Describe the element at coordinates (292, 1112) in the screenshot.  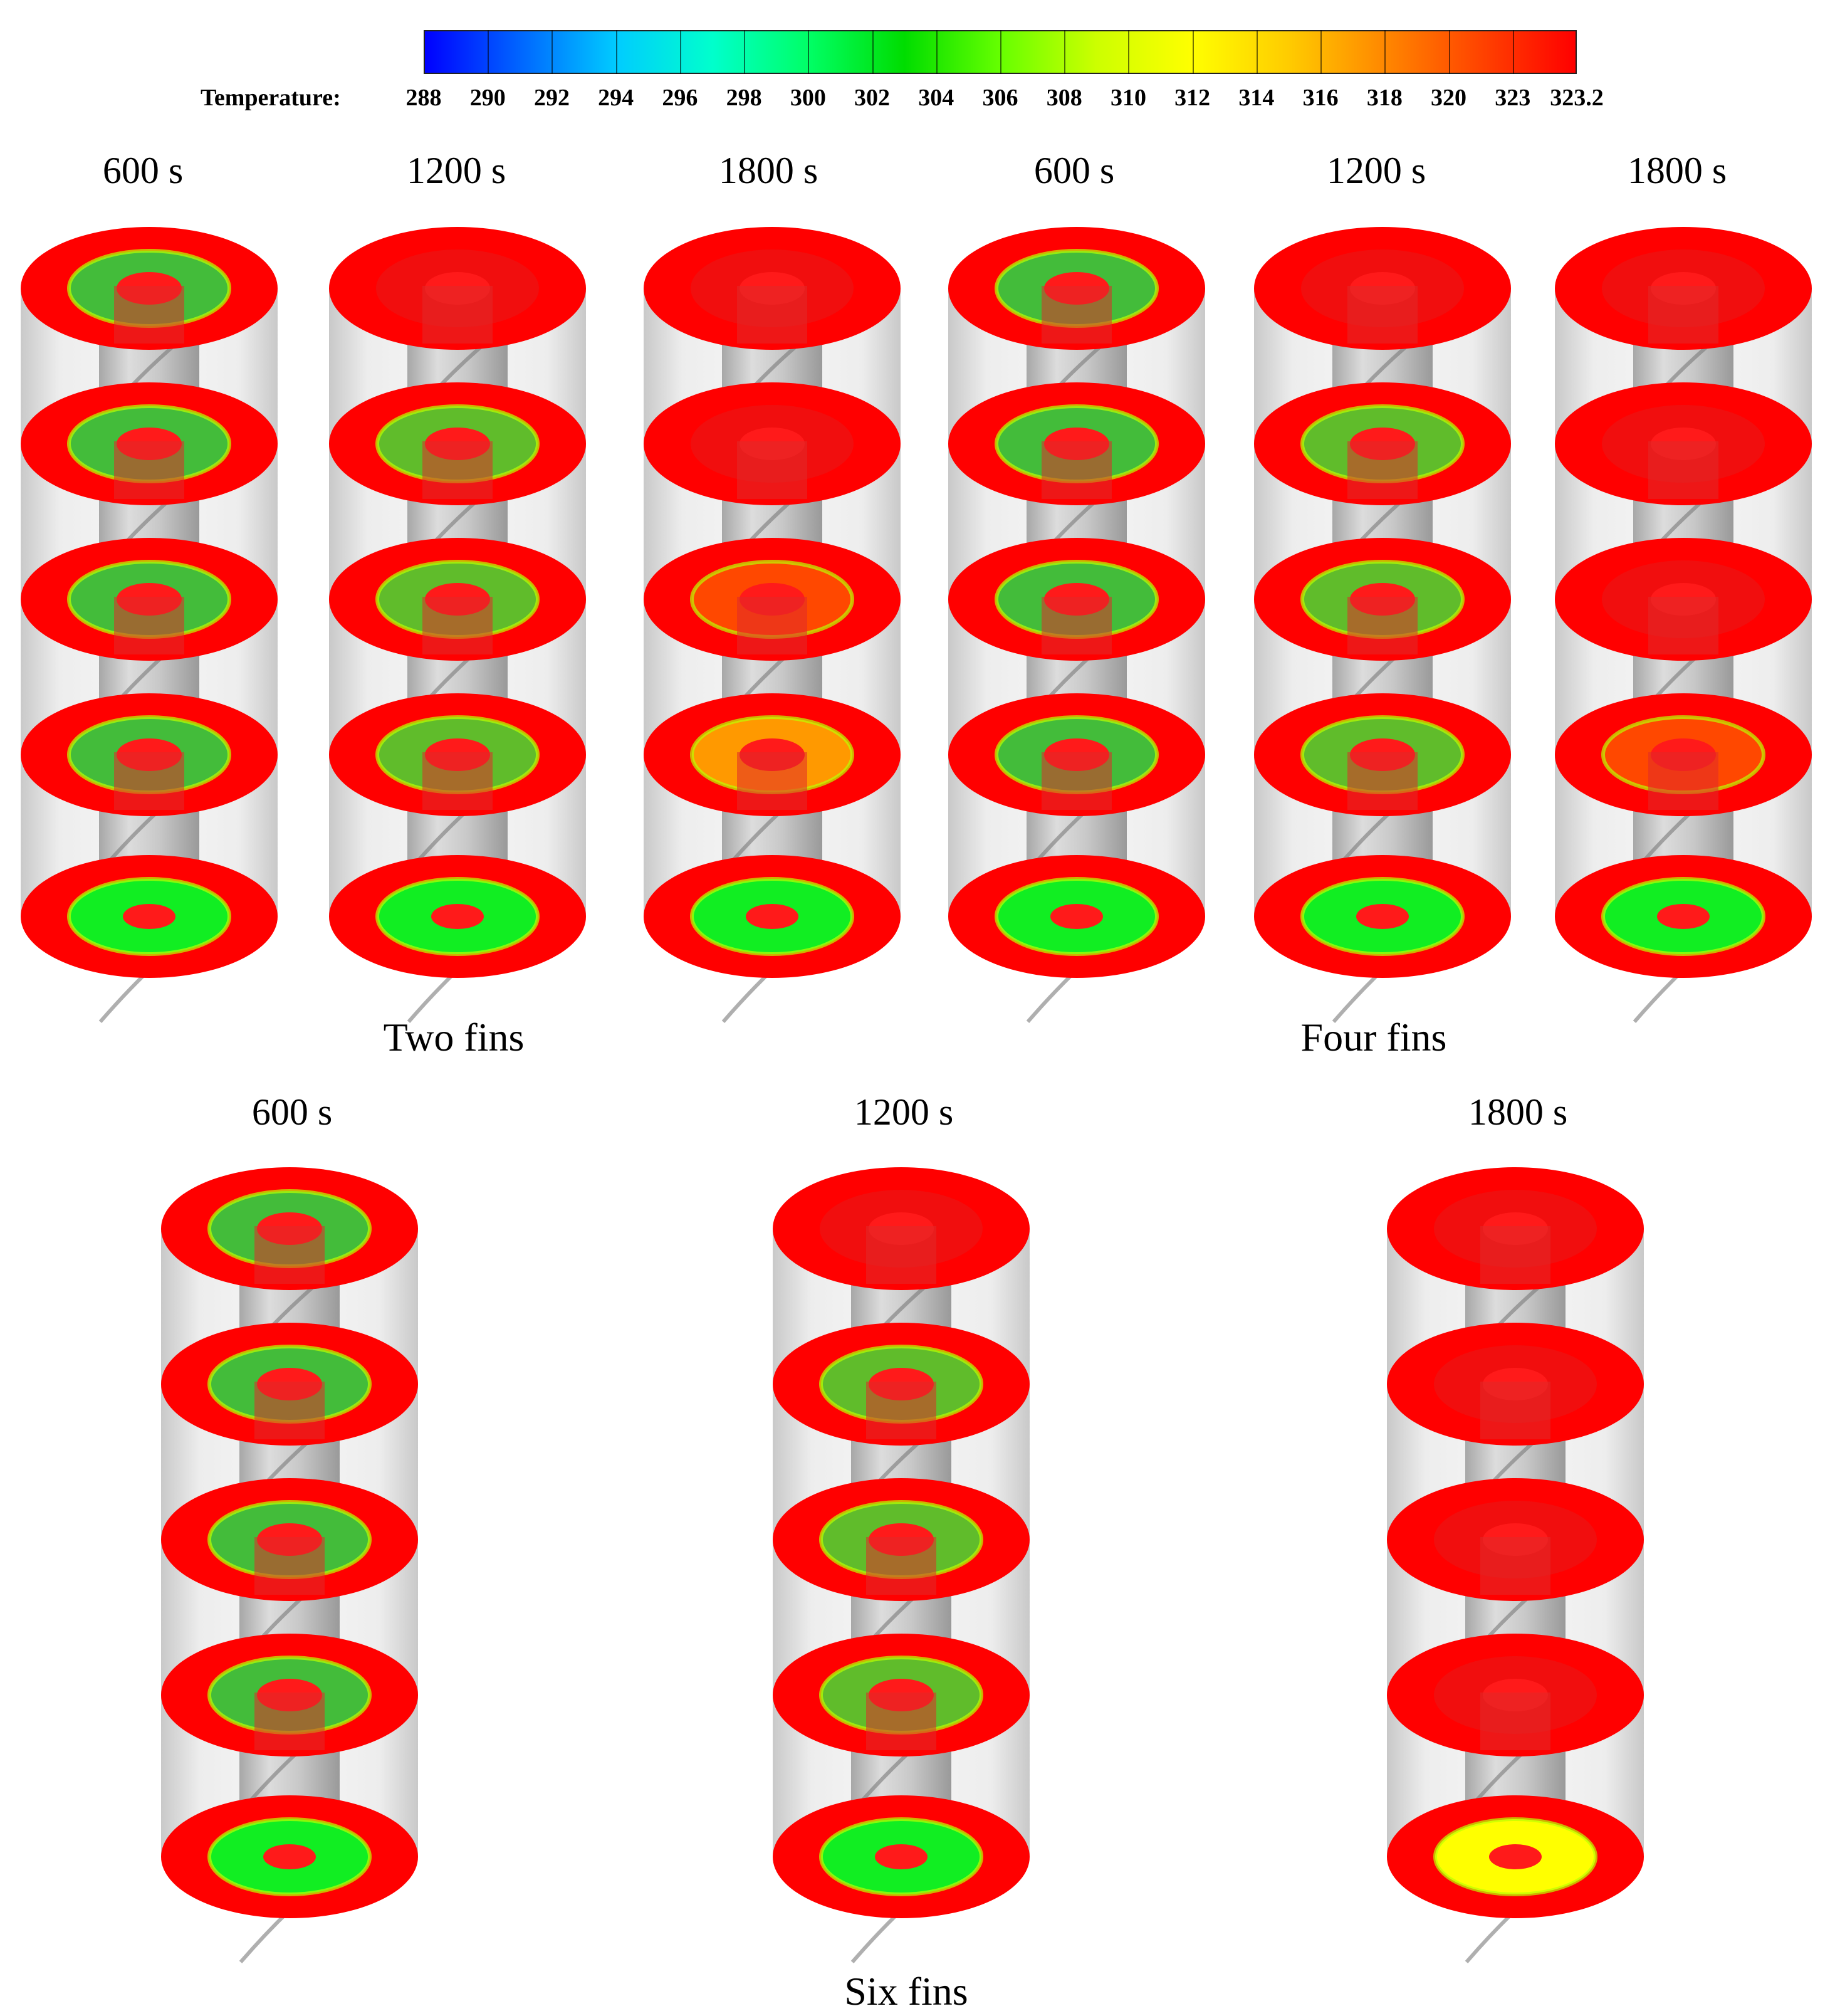
I see `time-label-six-fins-600: 600 s` at that location.